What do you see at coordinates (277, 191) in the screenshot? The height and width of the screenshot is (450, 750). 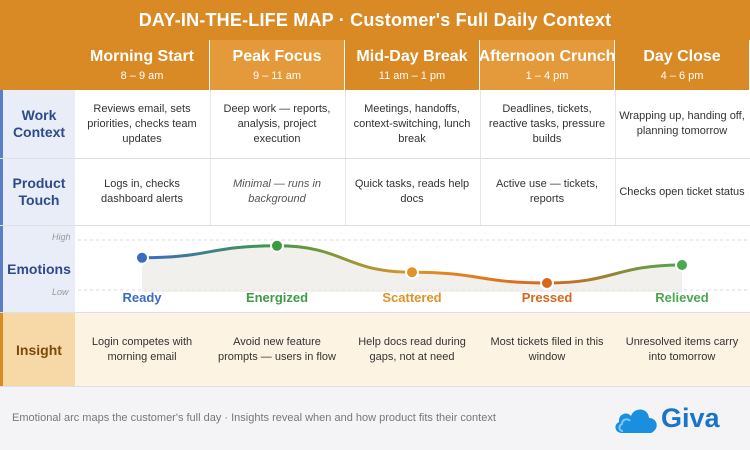 I see `product-touch-cell: Minimal — runs in background` at bounding box center [277, 191].